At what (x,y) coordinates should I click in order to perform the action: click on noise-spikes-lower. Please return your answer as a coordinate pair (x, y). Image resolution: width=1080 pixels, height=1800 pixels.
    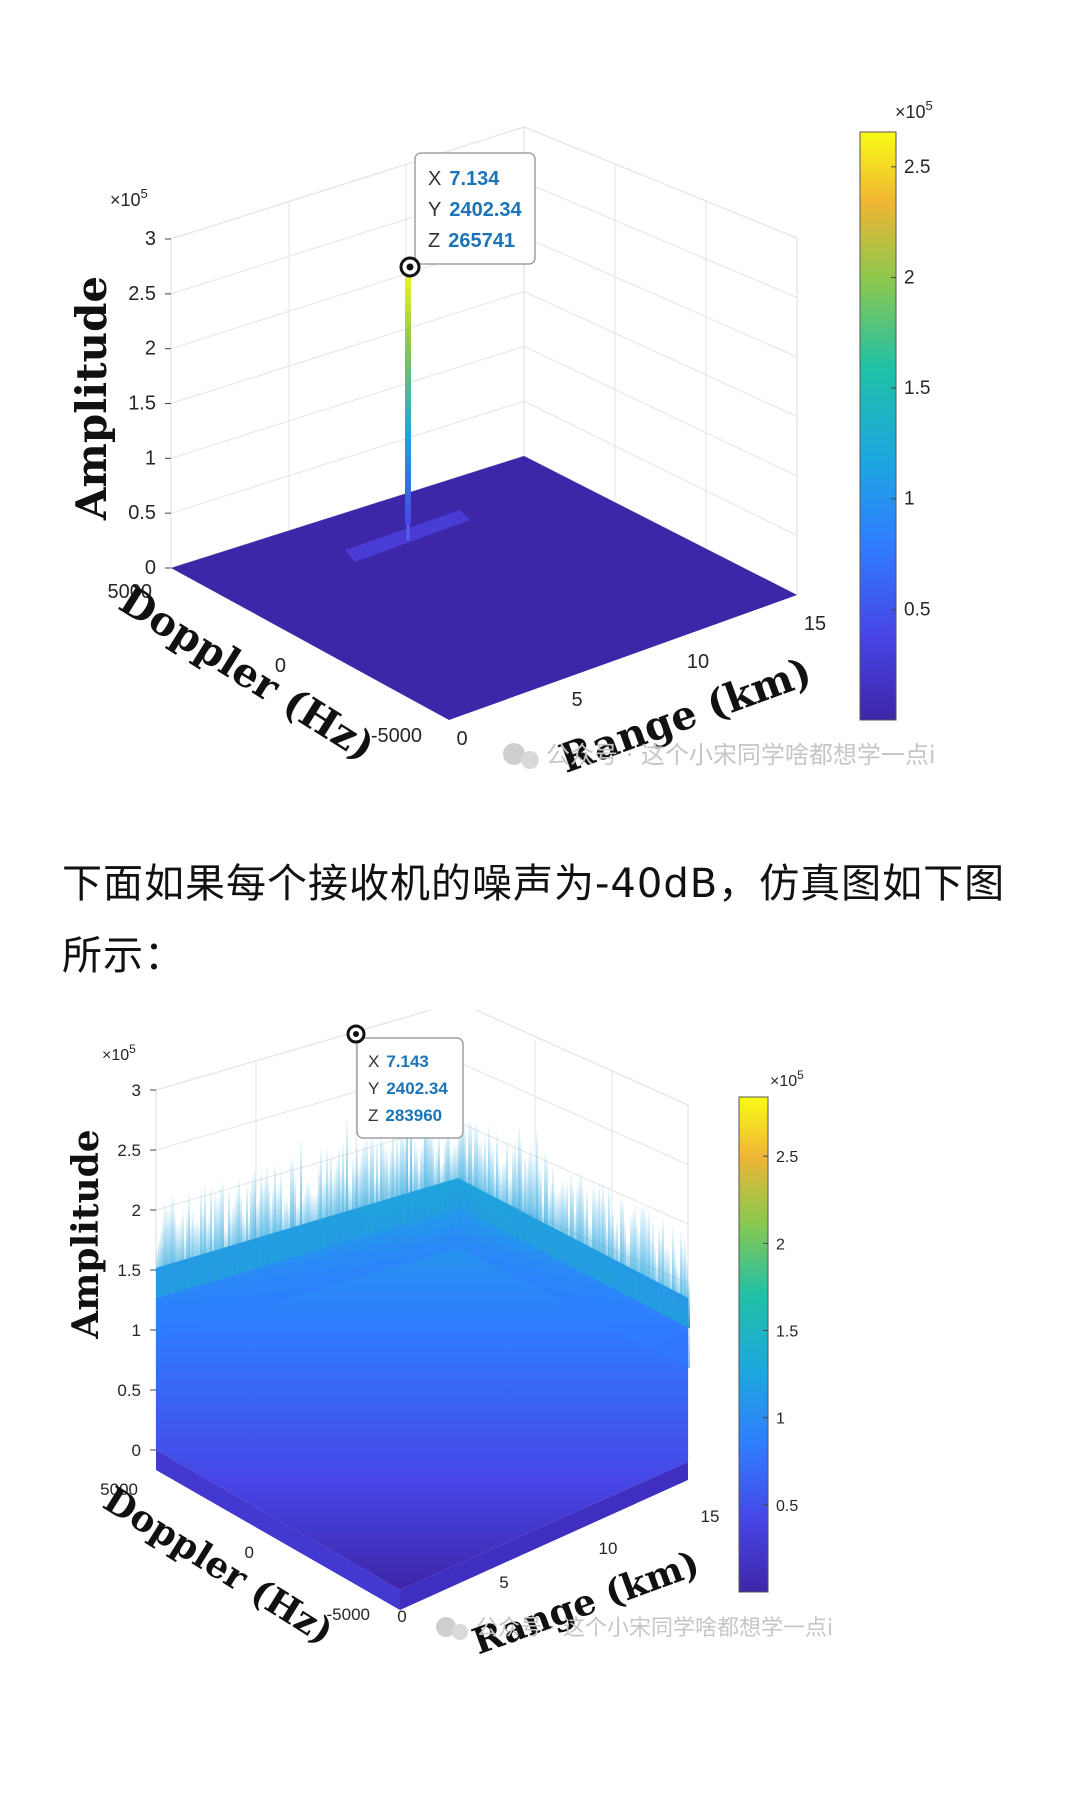
    Looking at the image, I should click on (423, 1275).